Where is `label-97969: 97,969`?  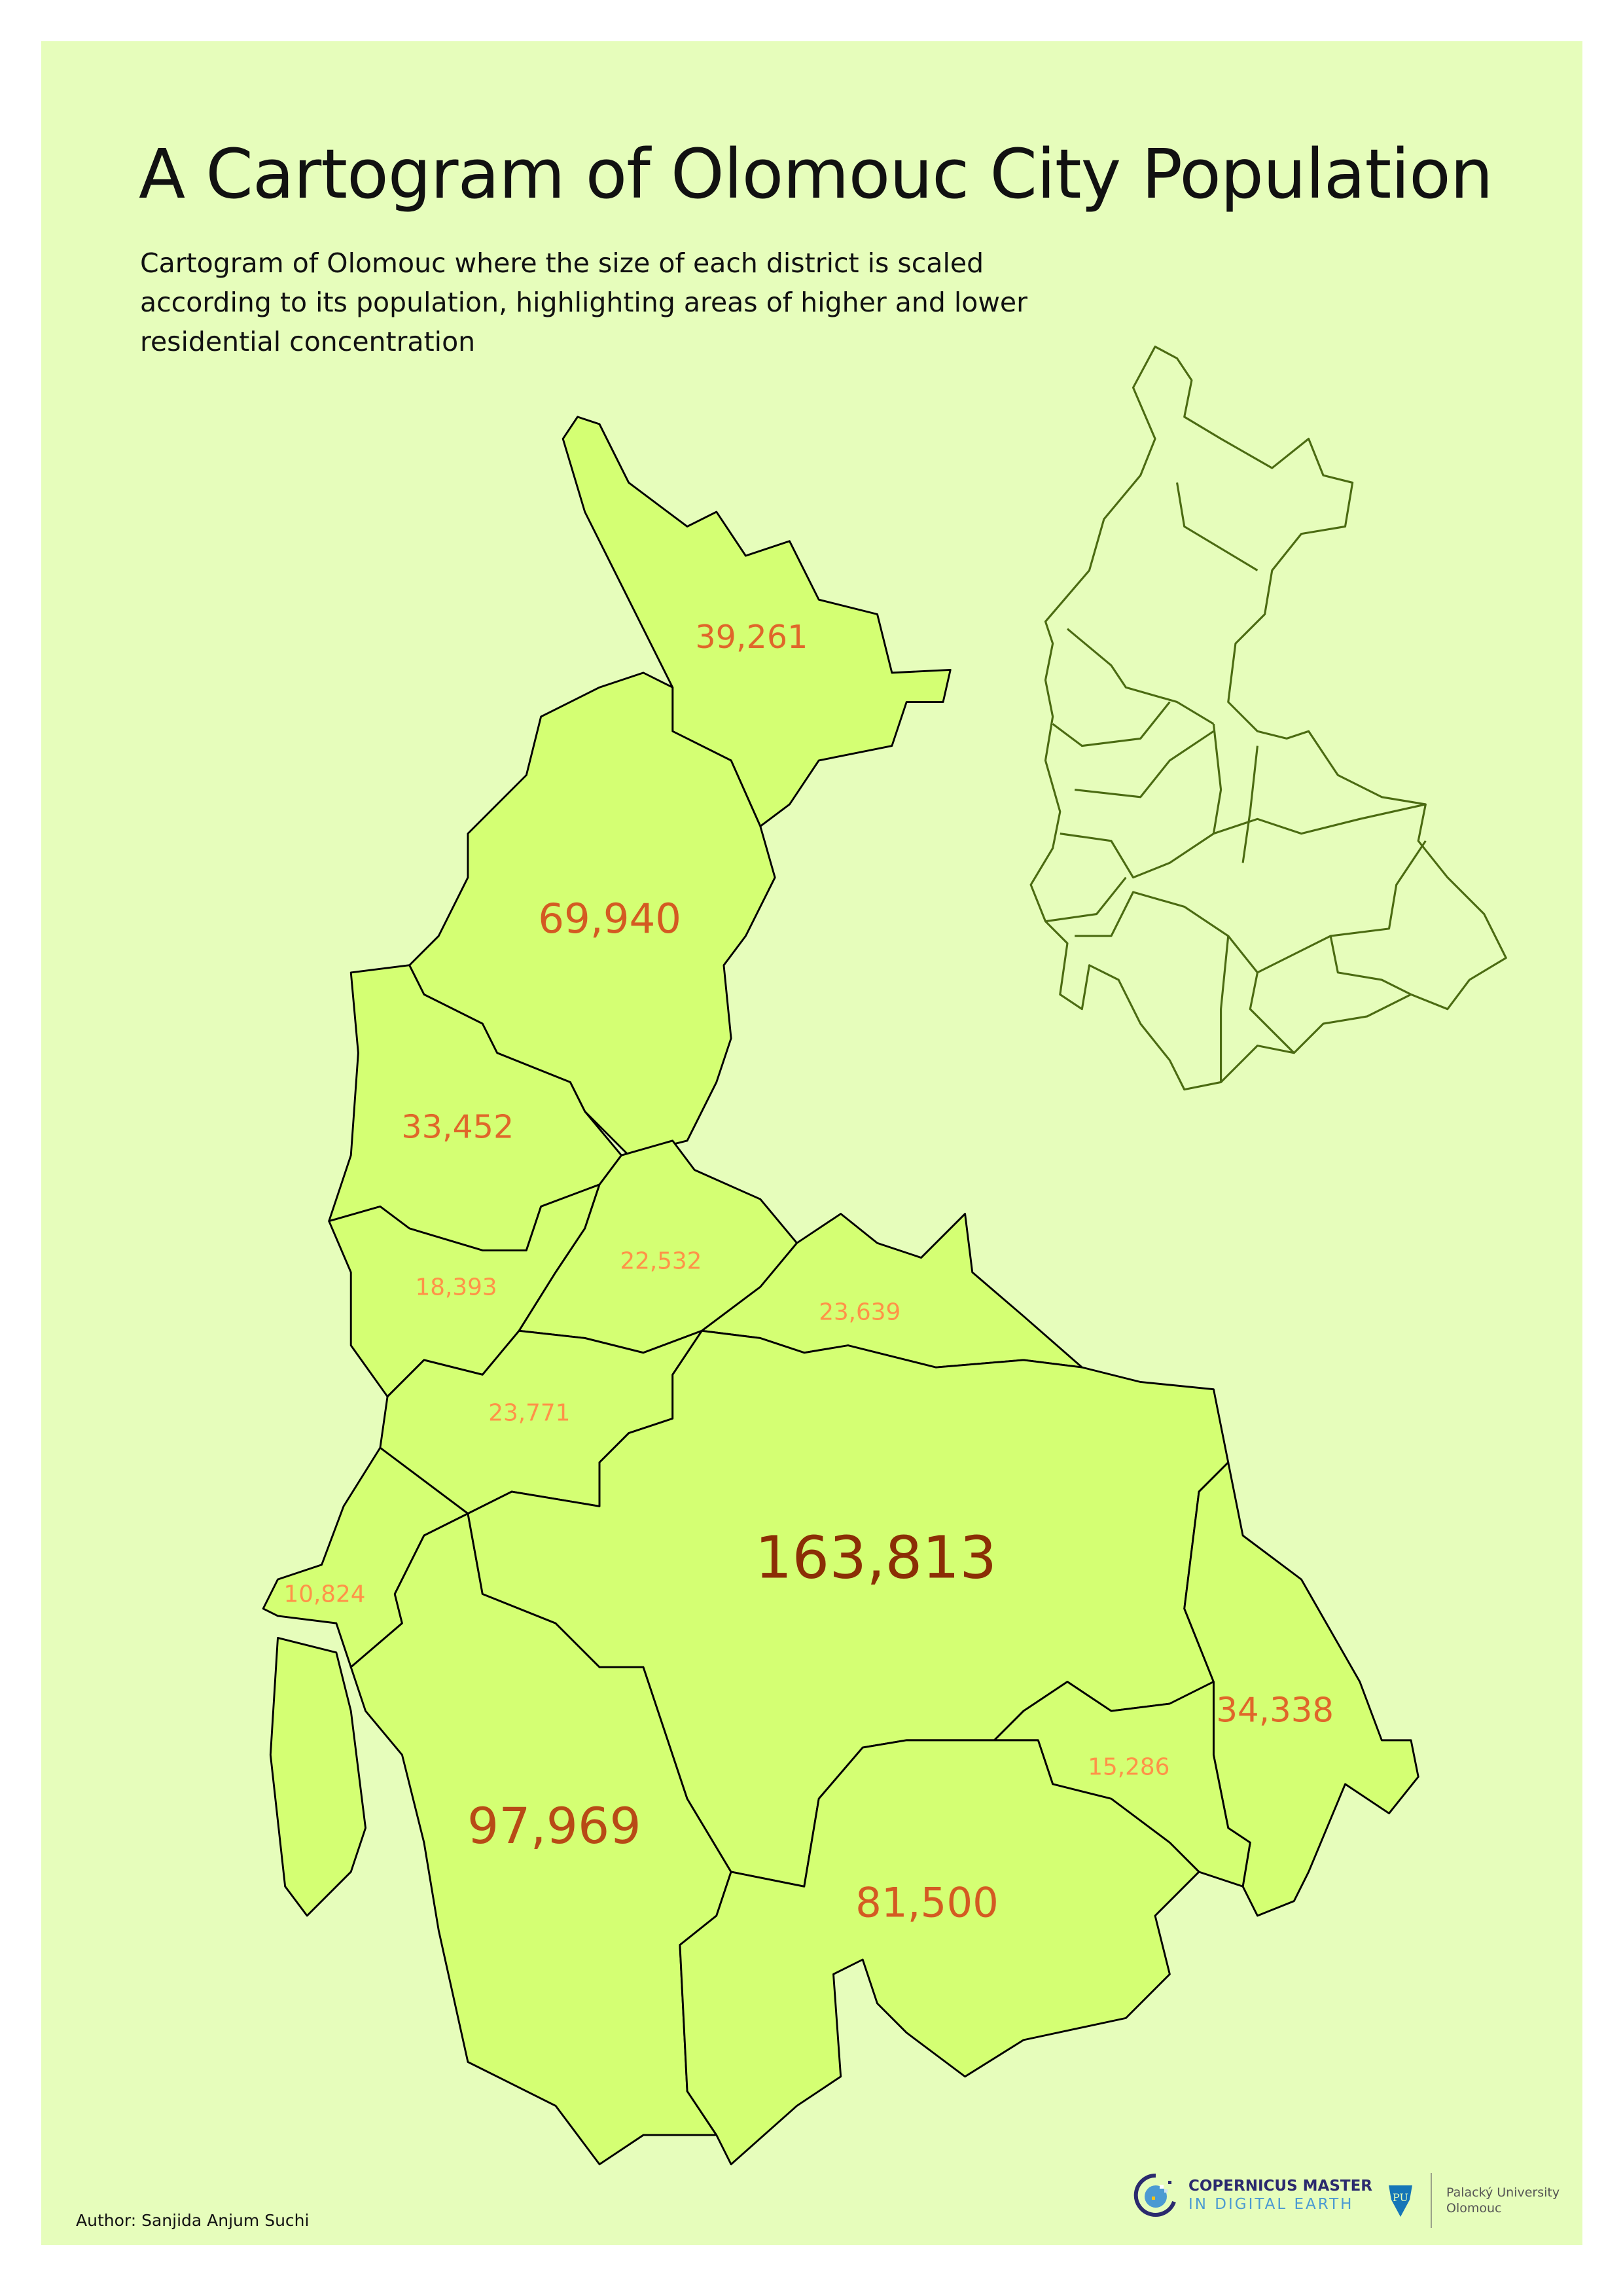 label-97969: 97,969 is located at coordinates (554, 1826).